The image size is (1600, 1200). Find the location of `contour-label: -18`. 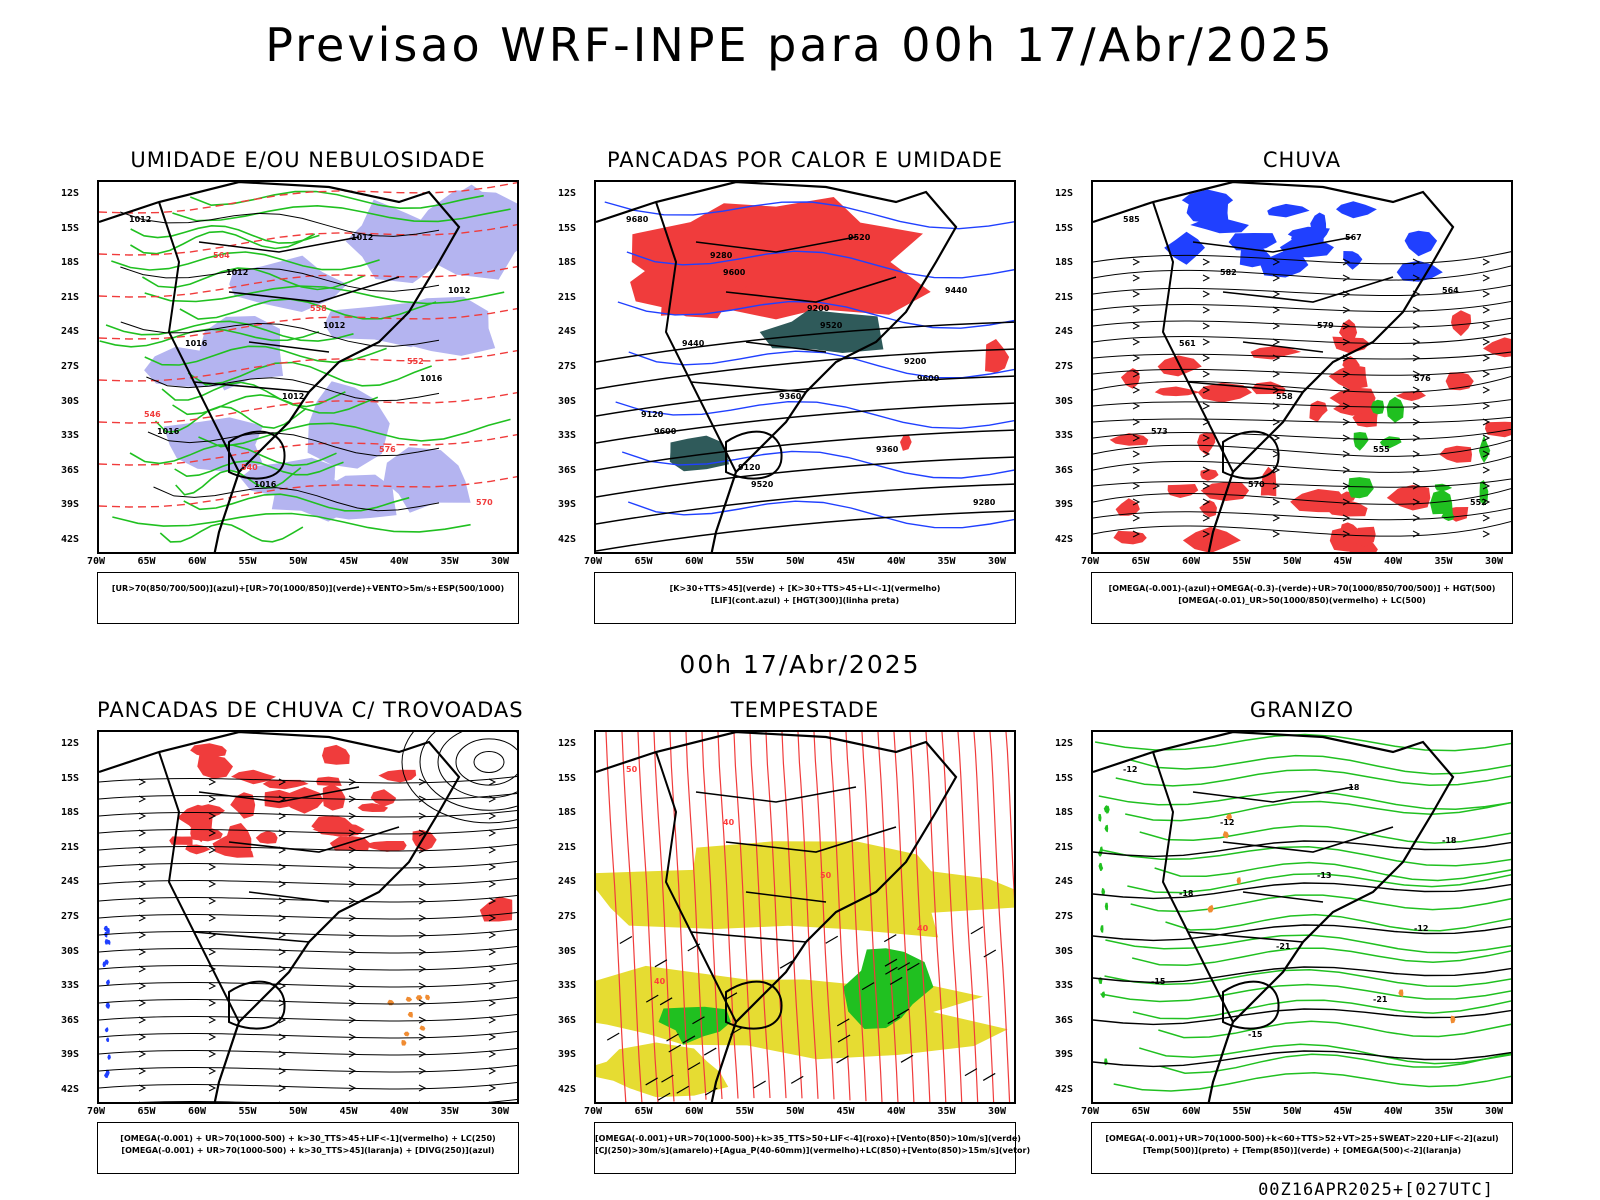

contour-label: -18 is located at coordinates (1352, 787).